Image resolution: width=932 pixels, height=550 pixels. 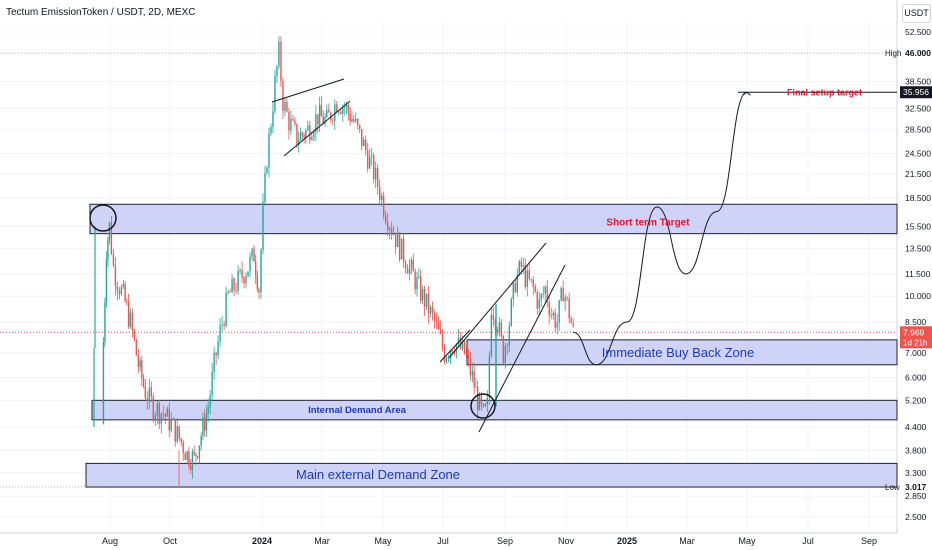 What do you see at coordinates (918, 296) in the screenshot?
I see `price-tick-label: 10.000` at bounding box center [918, 296].